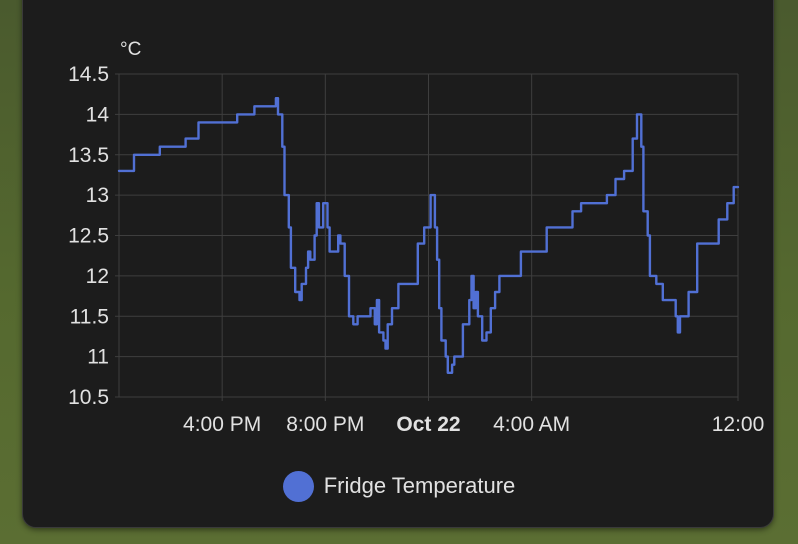  I want to click on y-tick-label: 12, so click(97, 276).